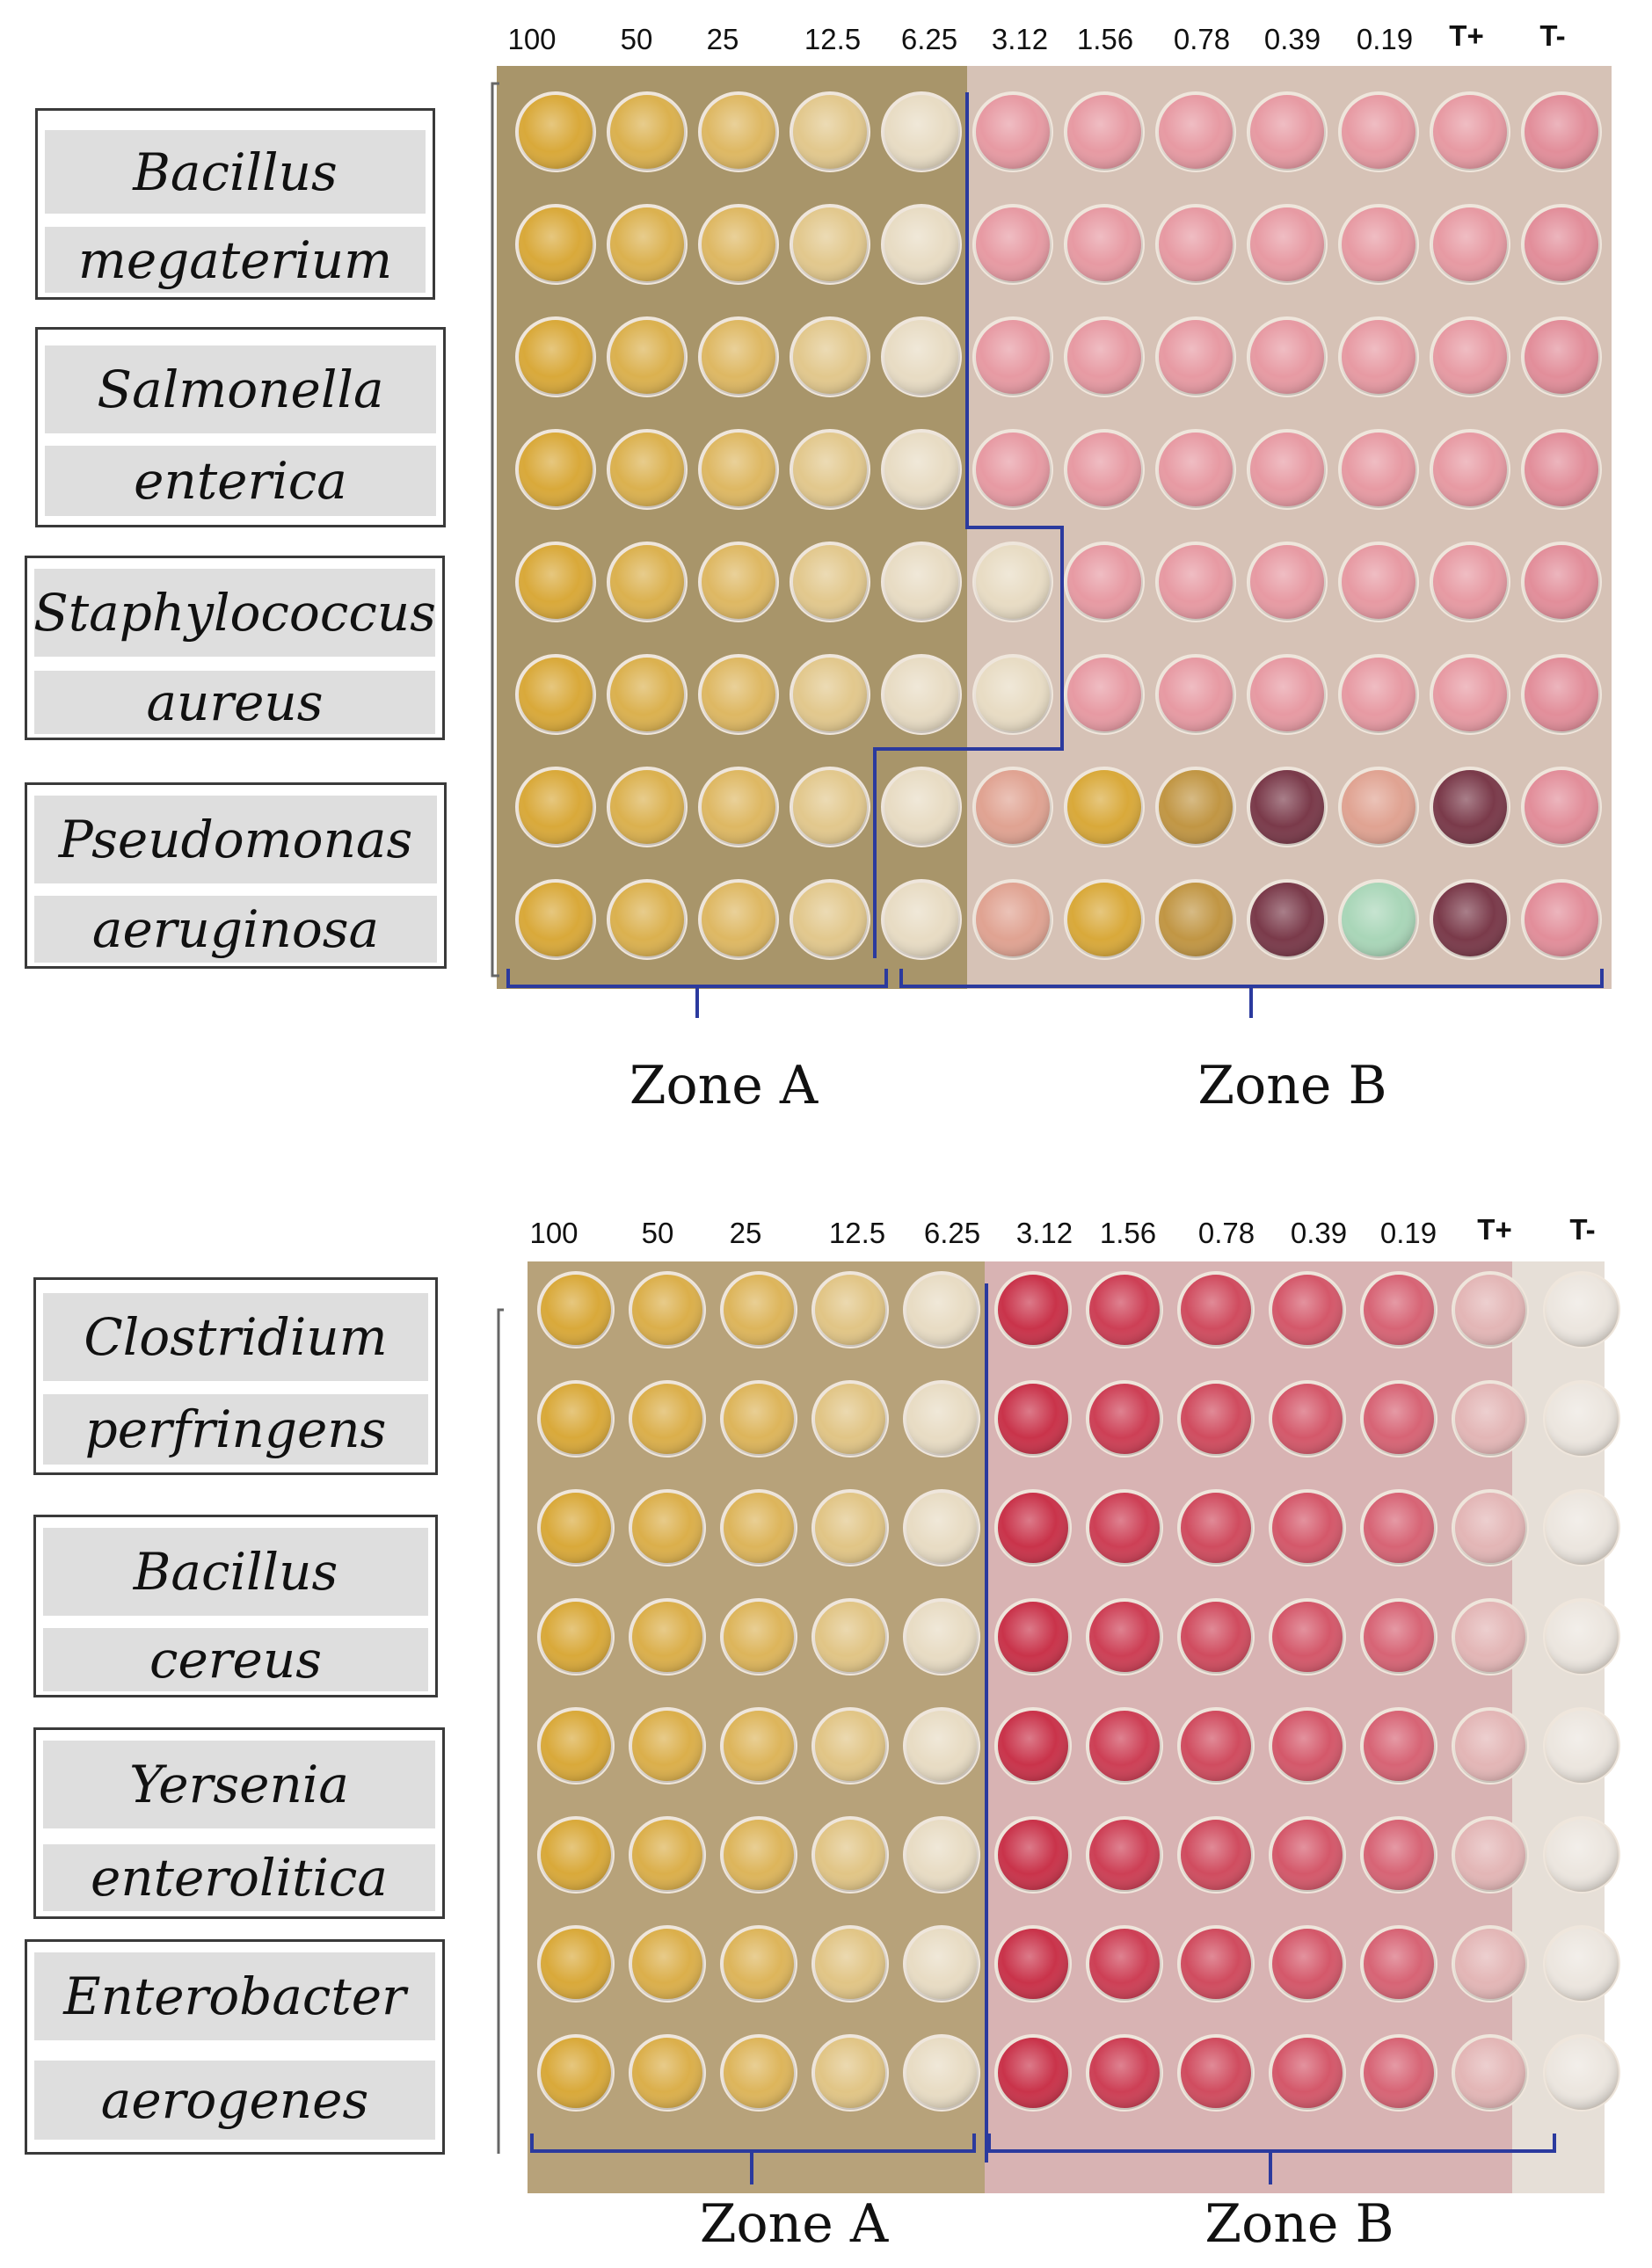 This screenshot has width=1652, height=2268. What do you see at coordinates (235, 703) in the screenshot?
I see `organism-species: aureus` at bounding box center [235, 703].